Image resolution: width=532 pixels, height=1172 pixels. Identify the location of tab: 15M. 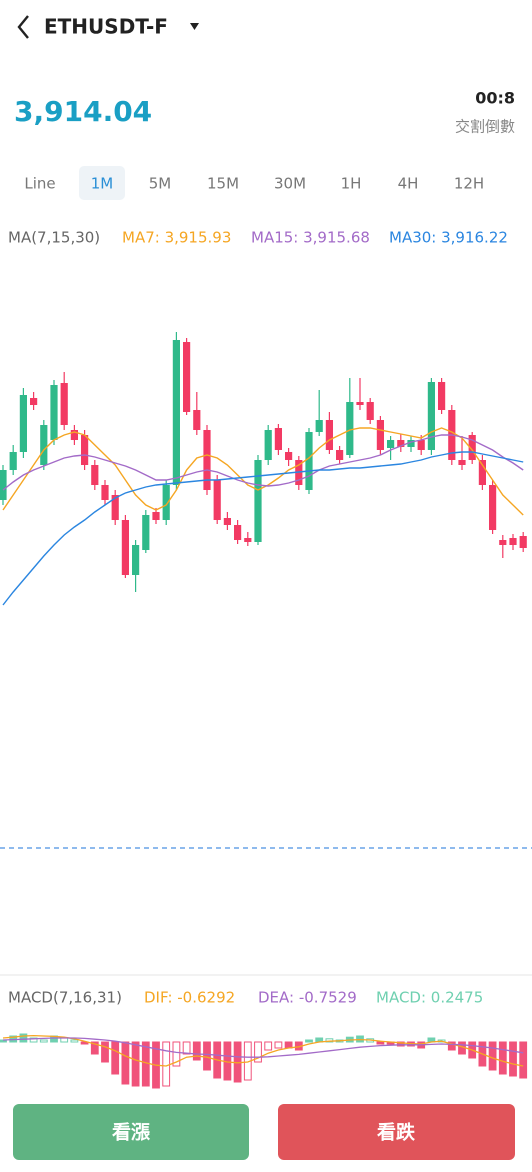
(223, 184).